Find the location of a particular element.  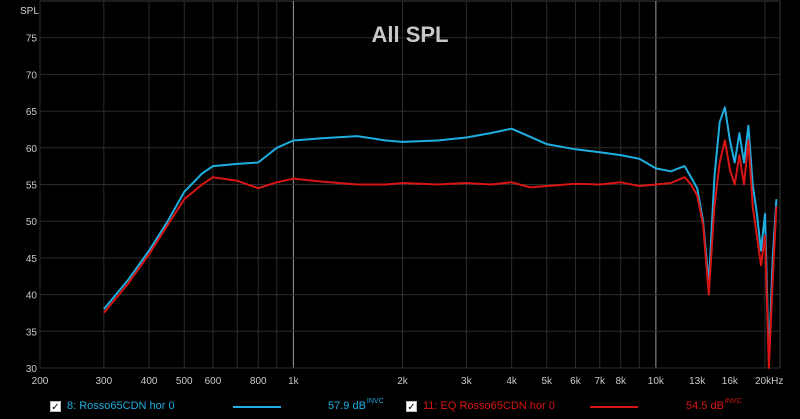

y-axis-ticks: 30 35 40 45 50 55 60 65 70 75 is located at coordinates (32, 204).